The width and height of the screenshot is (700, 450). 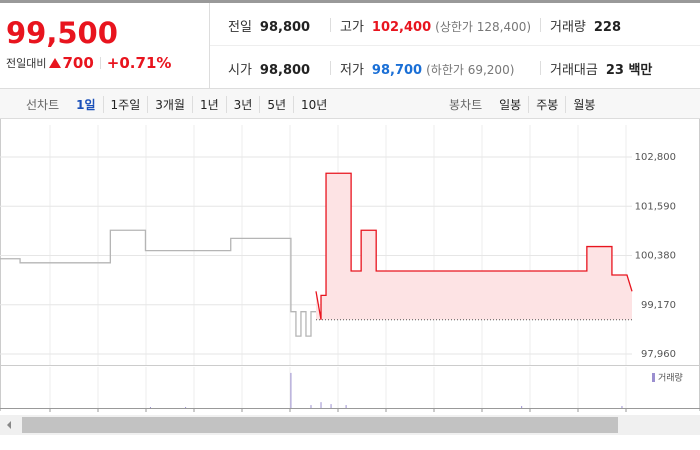 What do you see at coordinates (568, 27) in the screenshot?
I see `item-label: 거래량` at bounding box center [568, 27].